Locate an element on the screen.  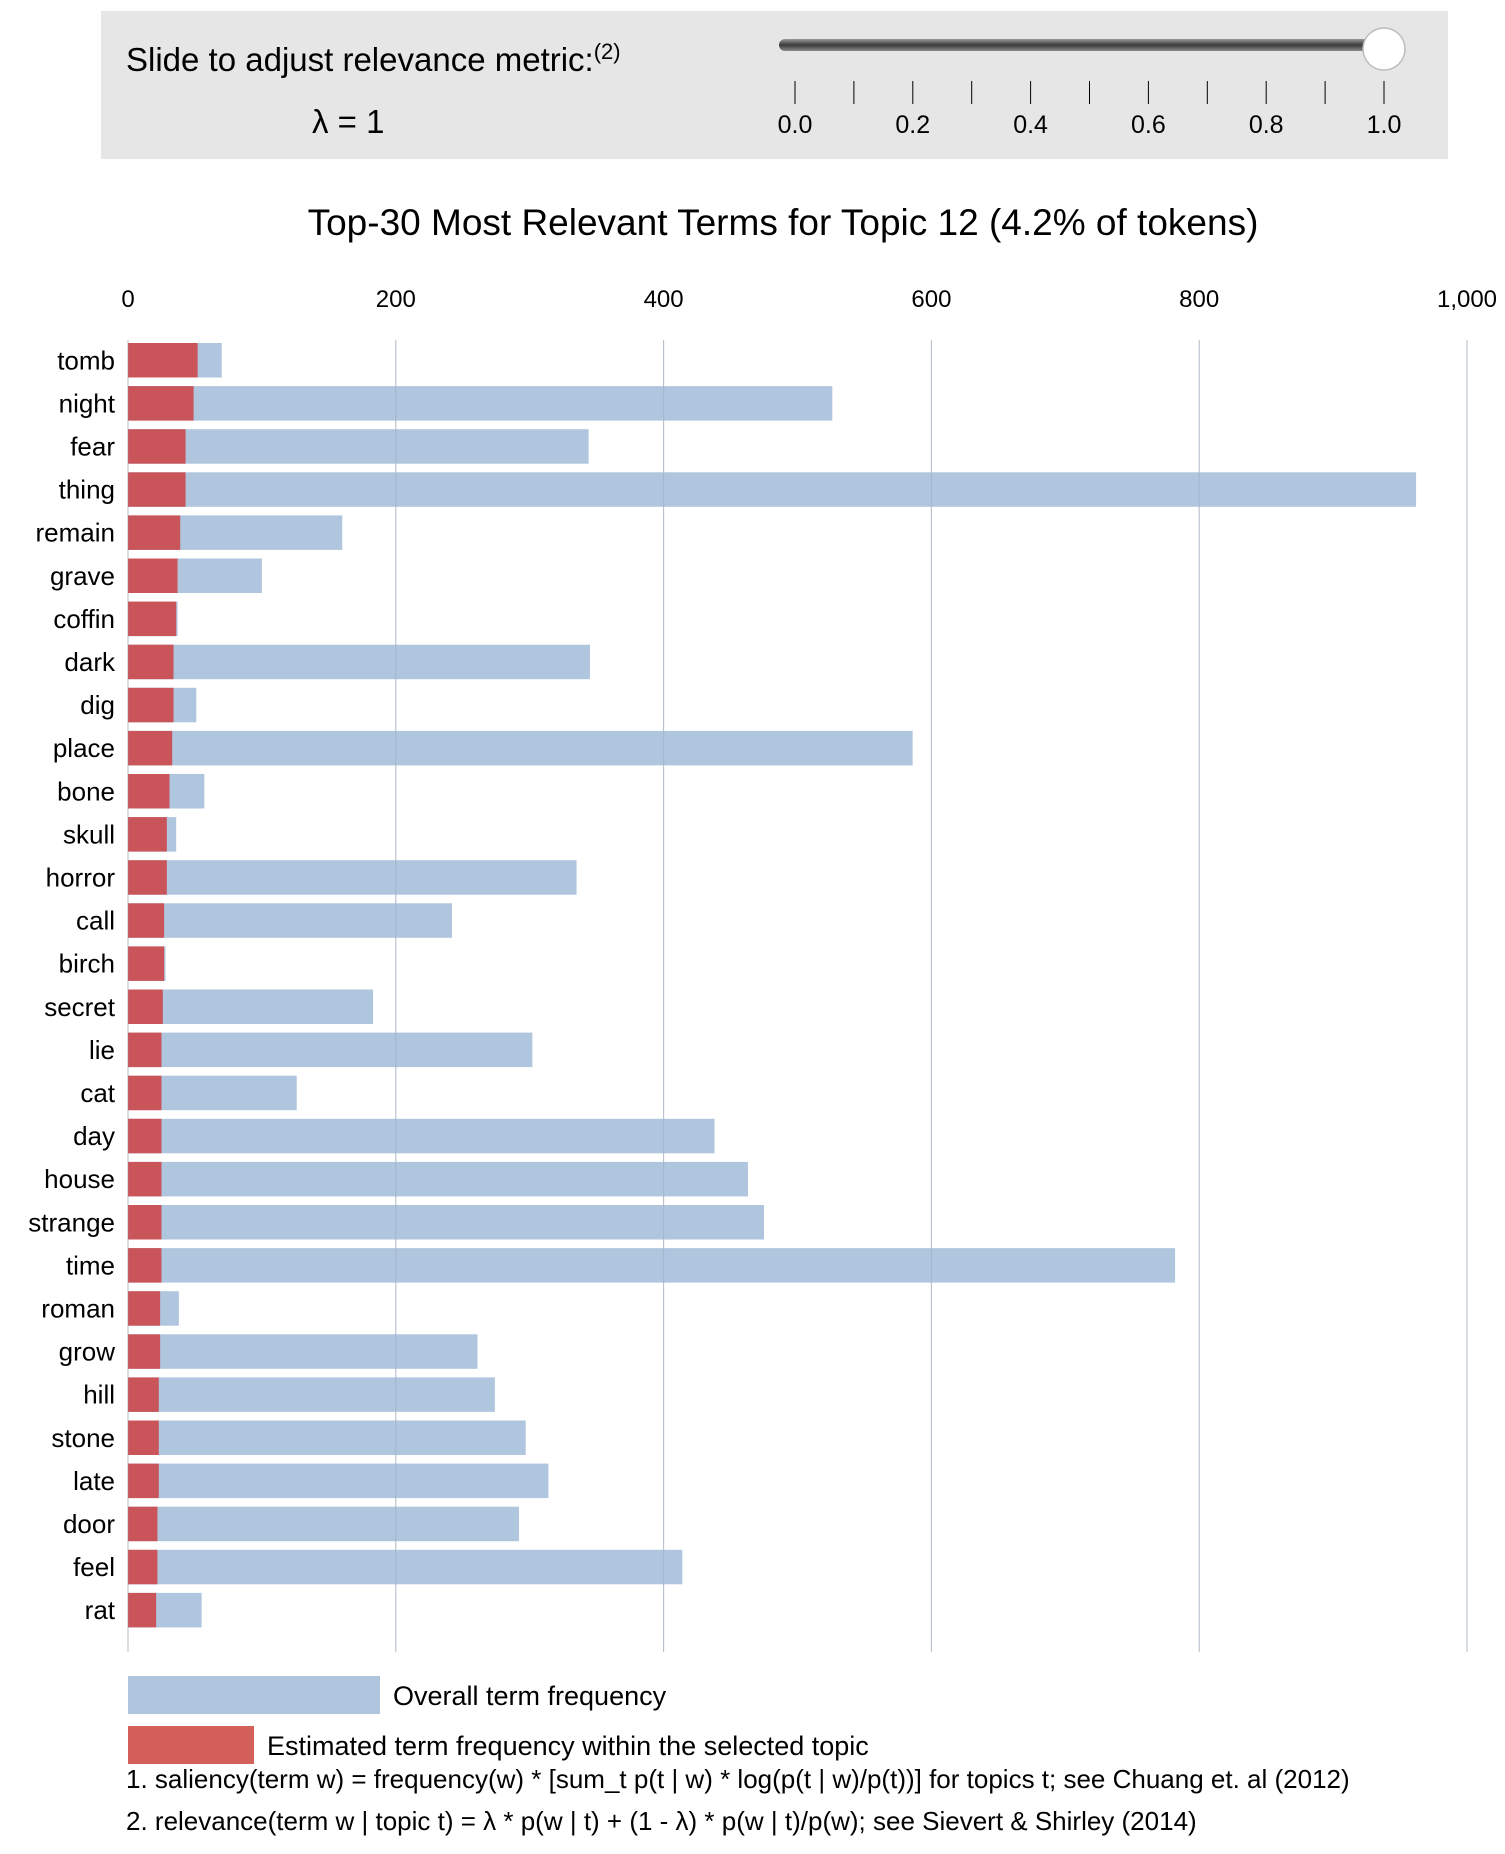
bar-topic-cat is located at coordinates (145, 1093).